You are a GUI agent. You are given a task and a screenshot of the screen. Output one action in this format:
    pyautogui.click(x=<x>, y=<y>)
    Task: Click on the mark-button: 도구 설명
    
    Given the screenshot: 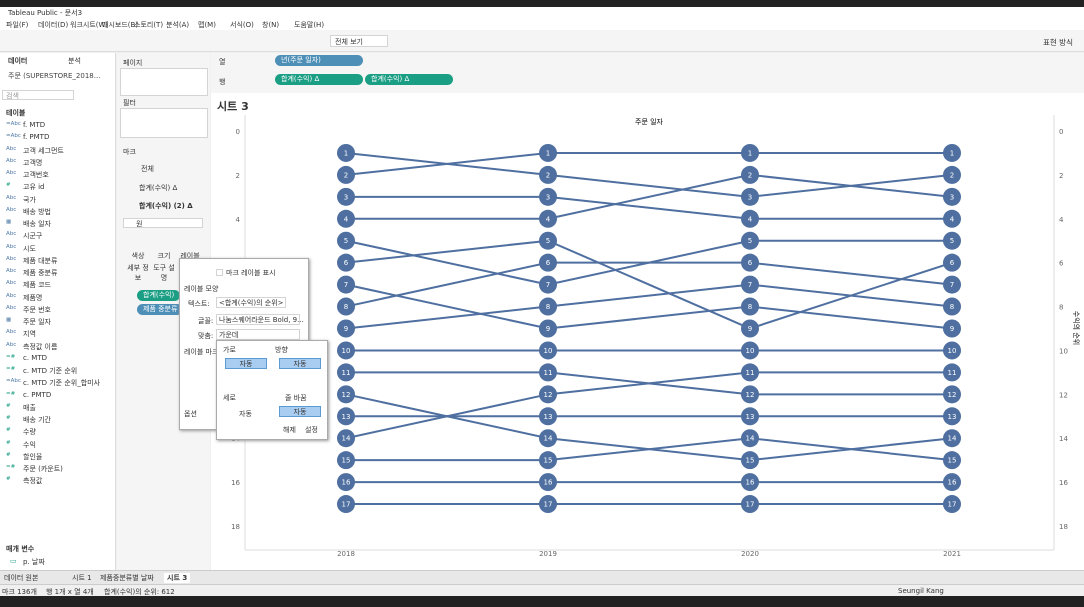 What is the action you would take?
    pyautogui.click(x=164, y=273)
    